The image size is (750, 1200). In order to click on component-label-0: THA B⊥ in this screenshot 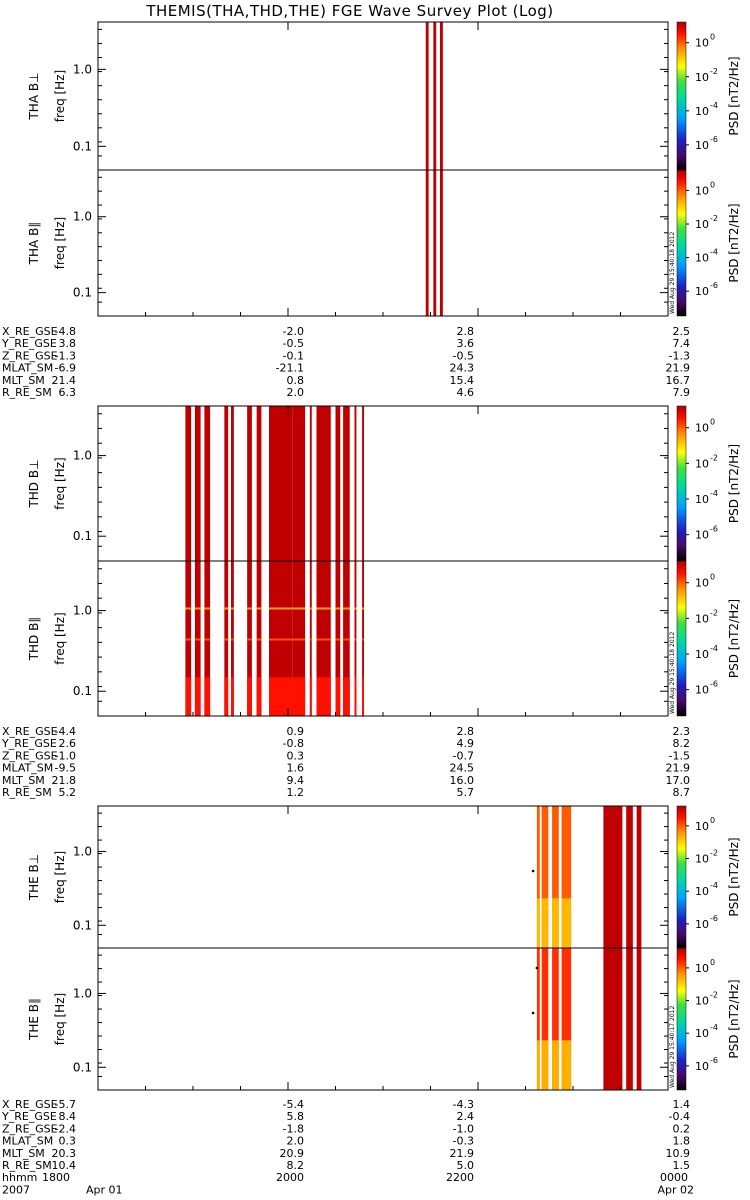, I will do `click(34, 96)`.